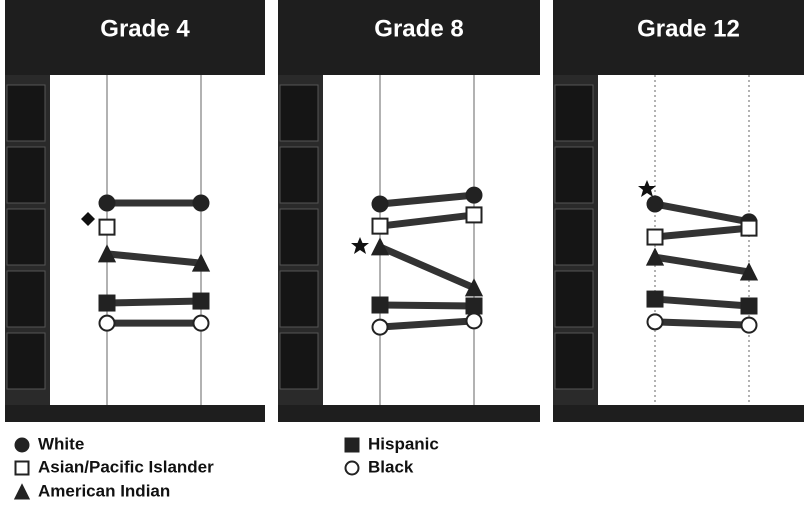 The width and height of the screenshot is (804, 520). What do you see at coordinates (88, 219) in the screenshot?
I see `diamond-marker` at bounding box center [88, 219].